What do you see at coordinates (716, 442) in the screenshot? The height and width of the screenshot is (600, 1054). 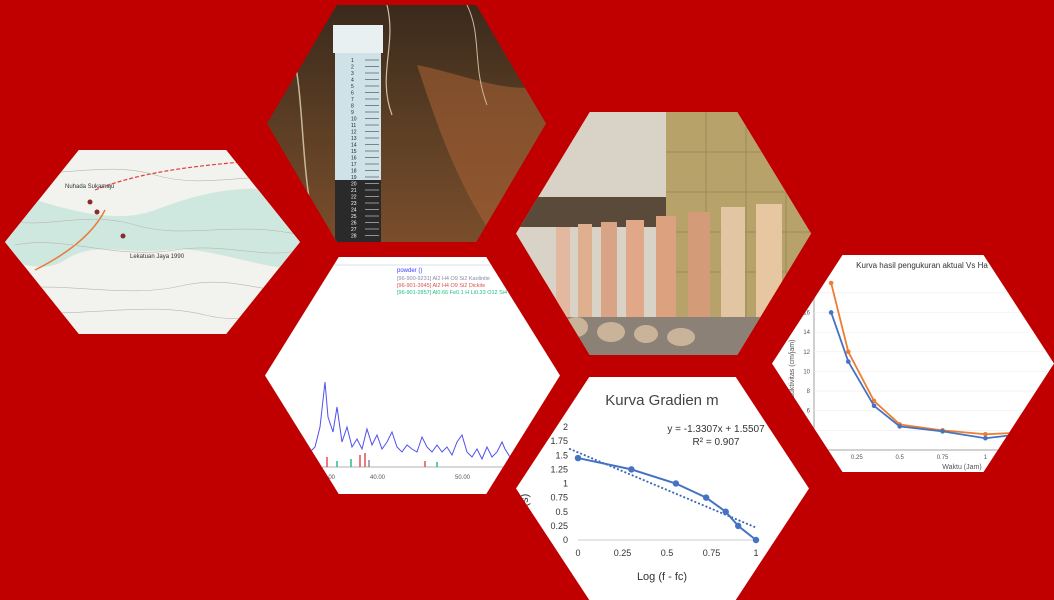 I see `gradient-r-squared: R² = 0.907` at bounding box center [716, 442].